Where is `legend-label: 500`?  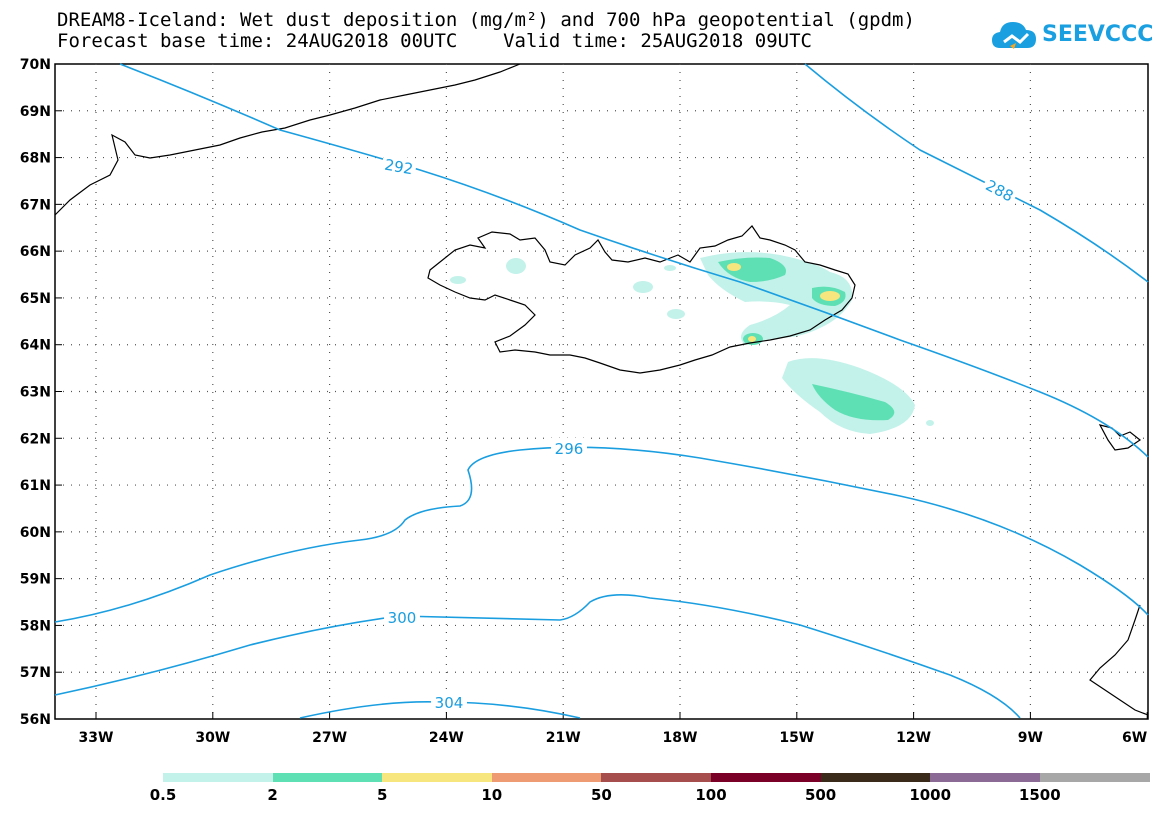
legend-label: 500 is located at coordinates (820, 795).